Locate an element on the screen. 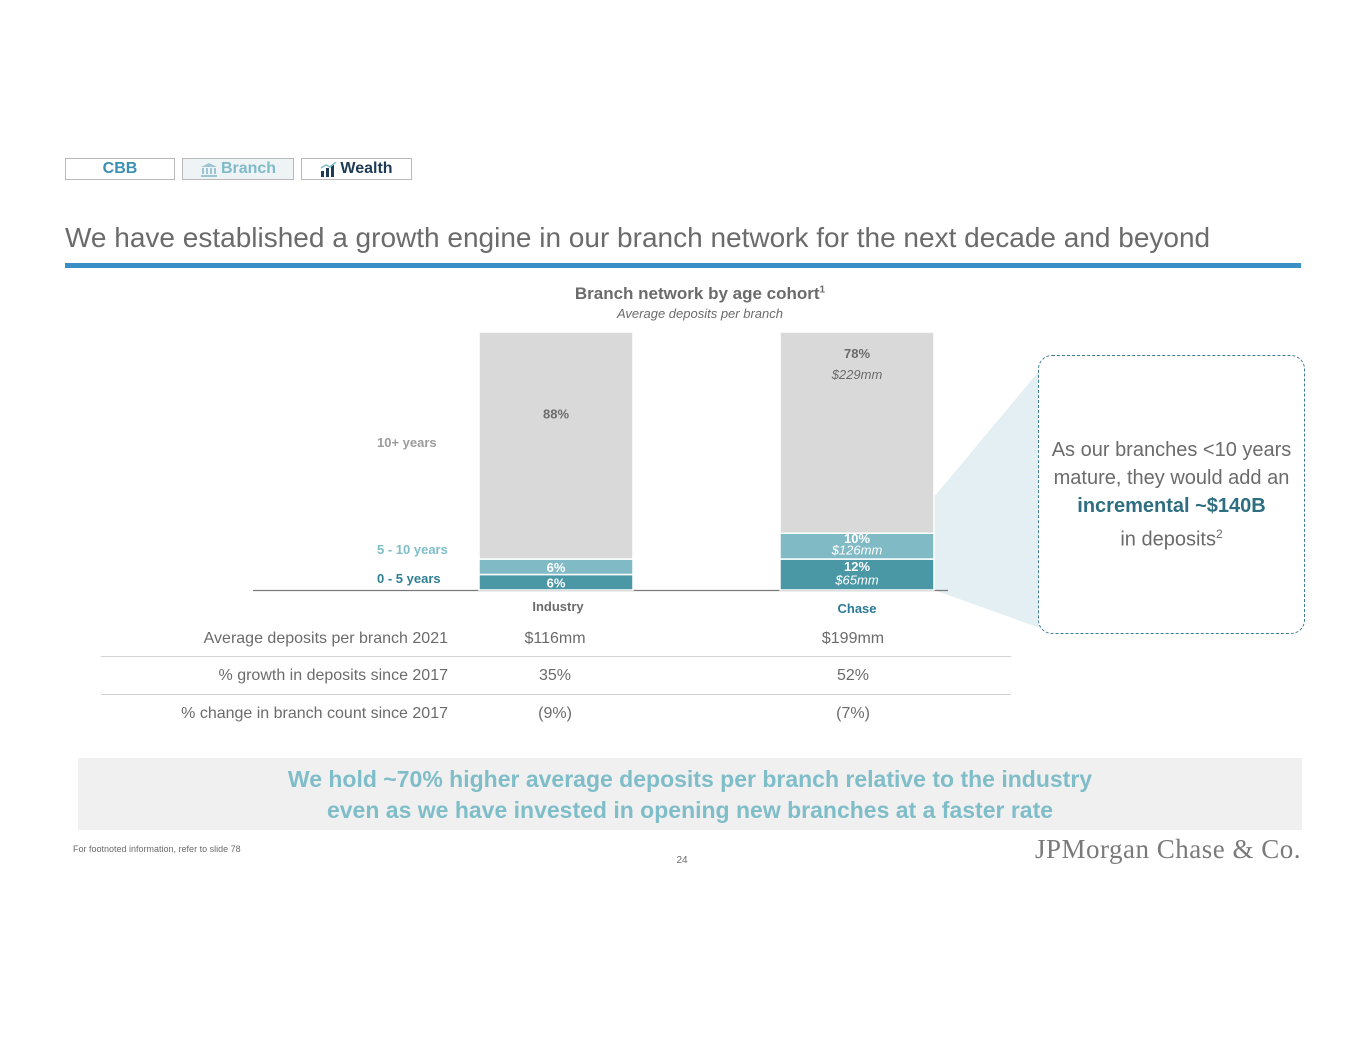  category-label-chase: Chase is located at coordinates (856, 608).